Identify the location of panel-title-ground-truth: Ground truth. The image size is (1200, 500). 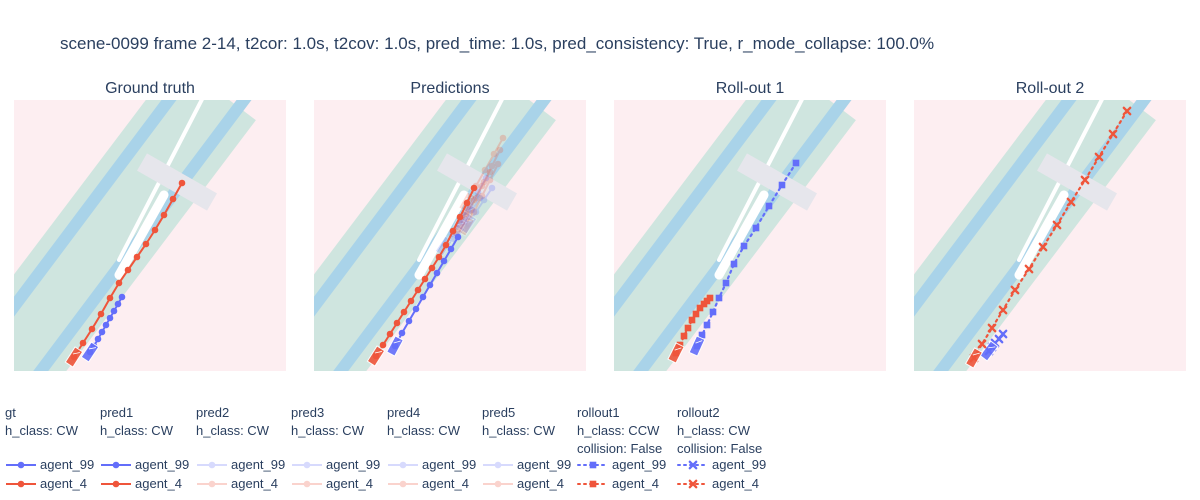
(150, 88).